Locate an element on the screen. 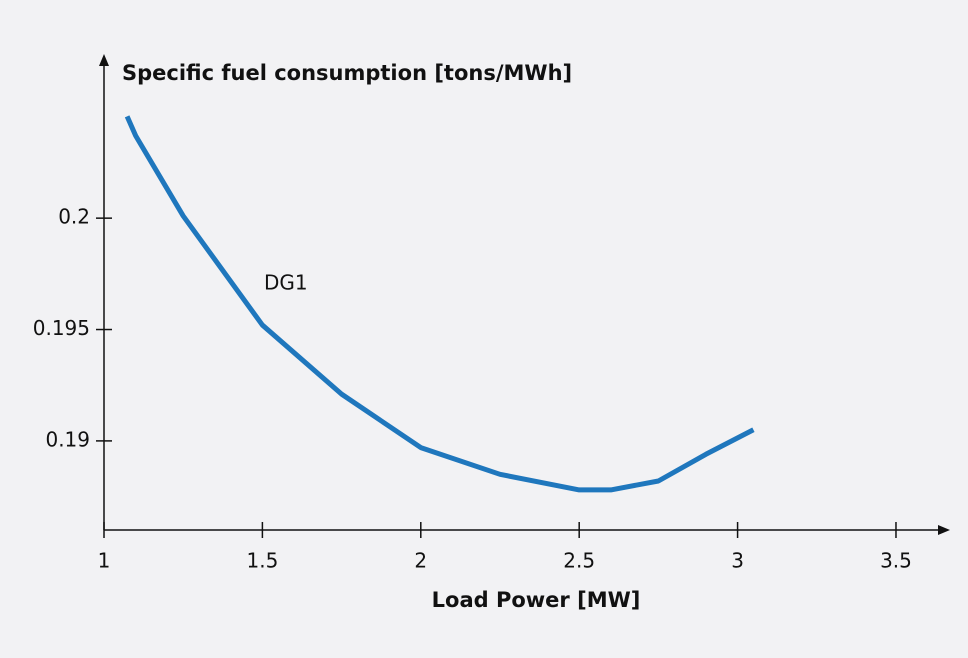  x-tick-label: 2.5 is located at coordinates (579, 561).